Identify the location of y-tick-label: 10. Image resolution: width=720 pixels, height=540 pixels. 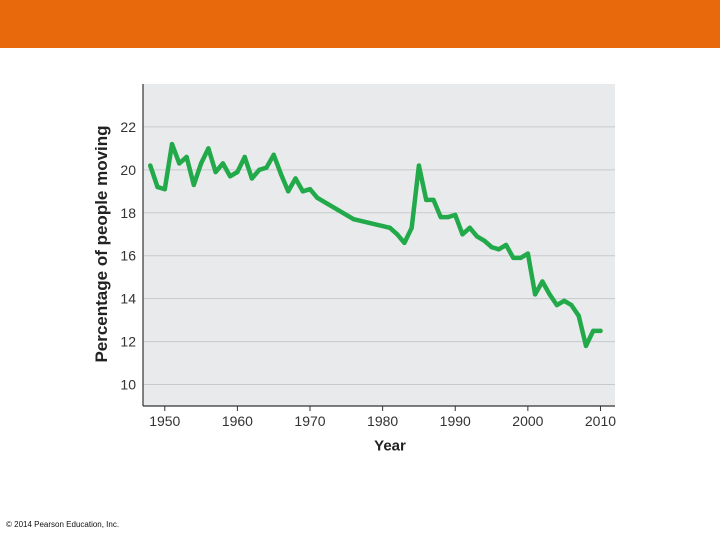
(128, 385).